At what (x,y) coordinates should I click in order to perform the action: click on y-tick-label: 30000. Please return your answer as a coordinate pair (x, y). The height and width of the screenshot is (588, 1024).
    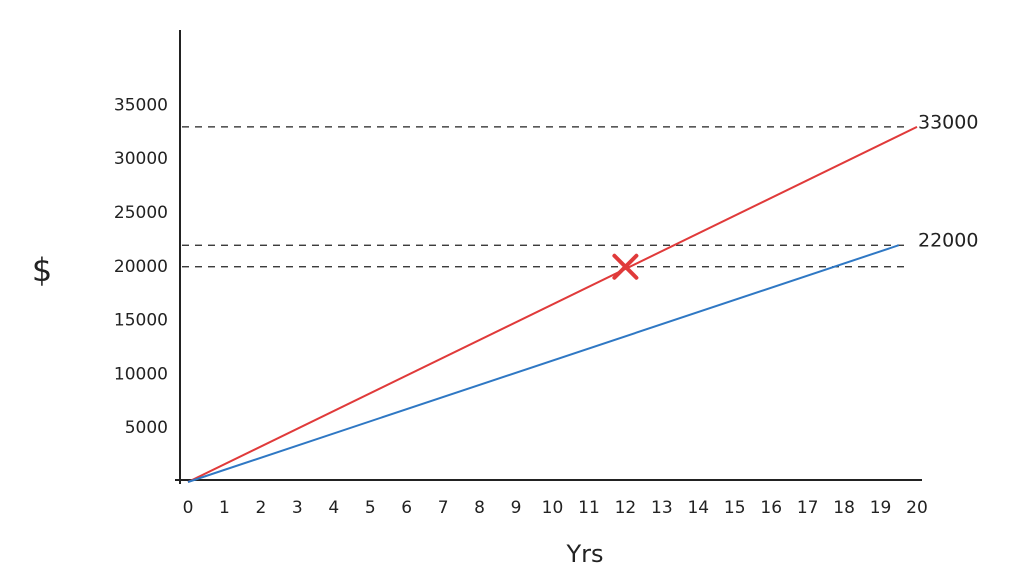
    Looking at the image, I should click on (141, 159).